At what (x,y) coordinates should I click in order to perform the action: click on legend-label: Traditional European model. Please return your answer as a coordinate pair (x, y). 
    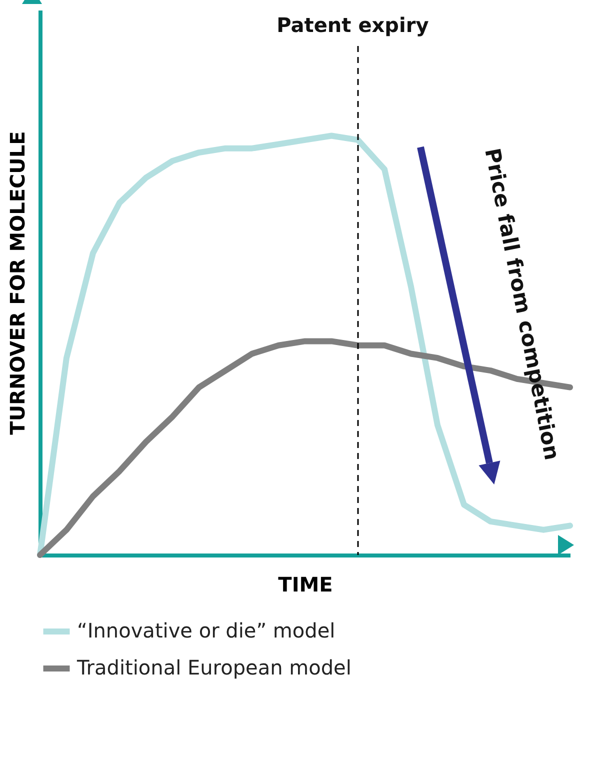
    Looking at the image, I should click on (214, 668).